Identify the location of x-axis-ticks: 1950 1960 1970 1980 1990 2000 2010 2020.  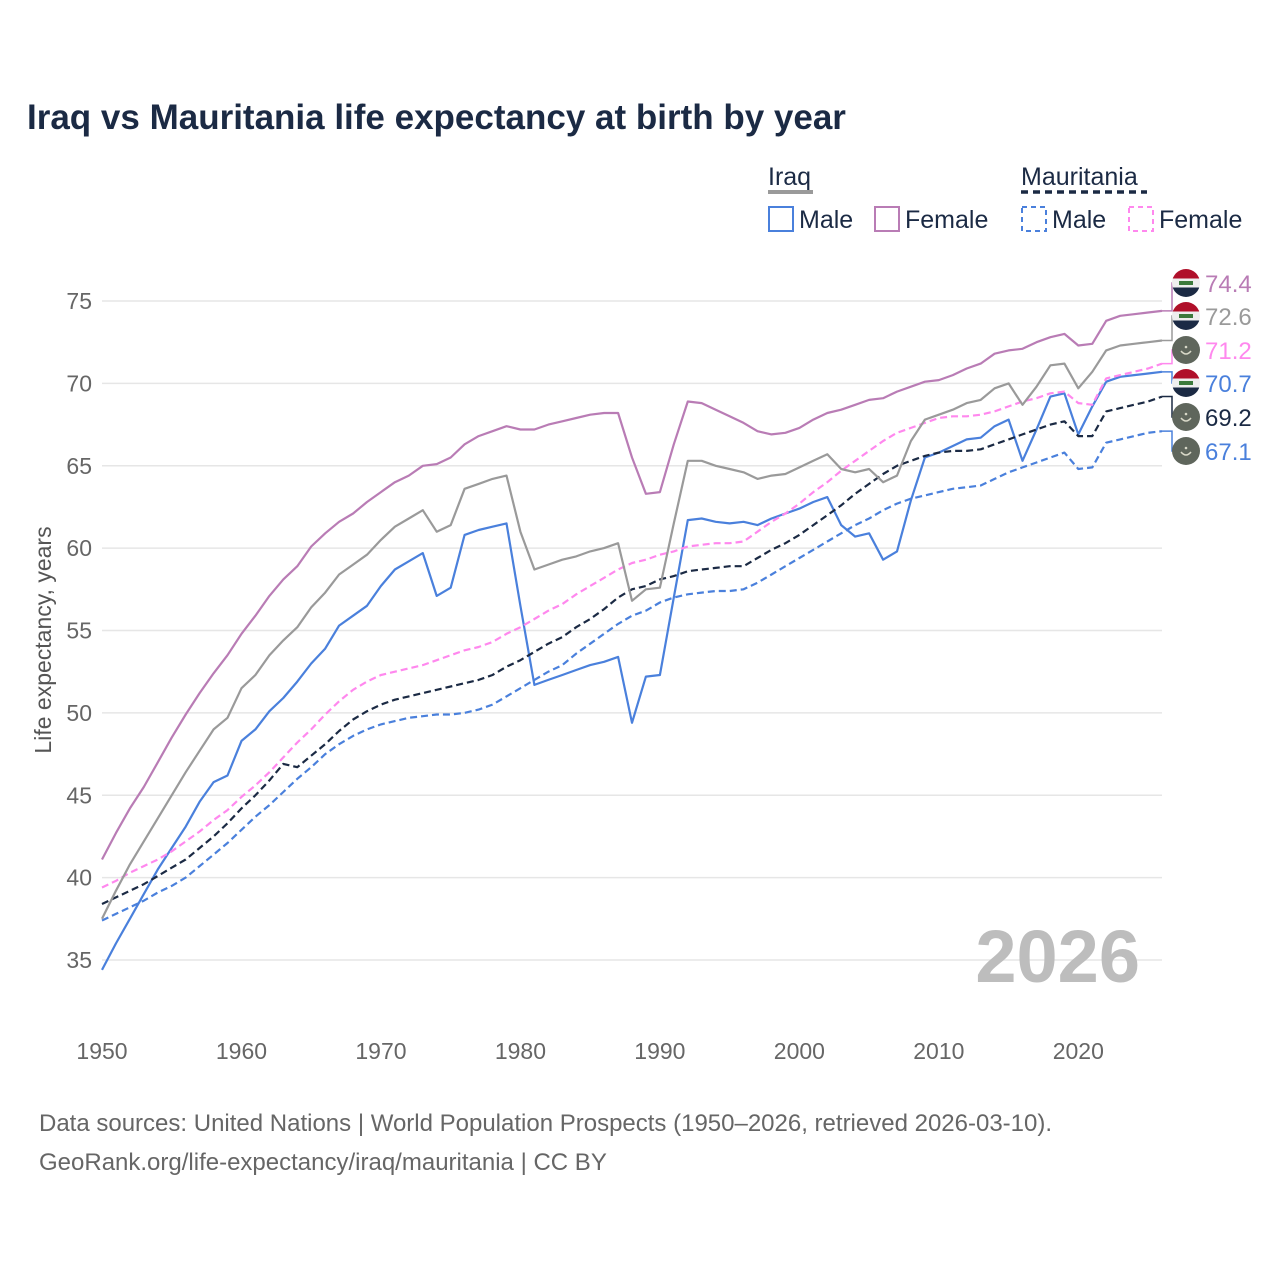
(589, 1051).